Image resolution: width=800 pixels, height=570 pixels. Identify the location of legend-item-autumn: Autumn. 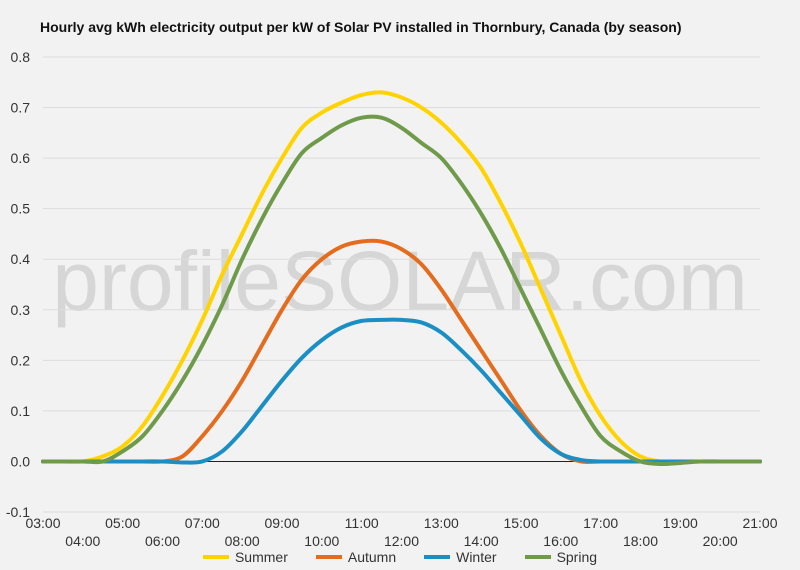
(356, 557).